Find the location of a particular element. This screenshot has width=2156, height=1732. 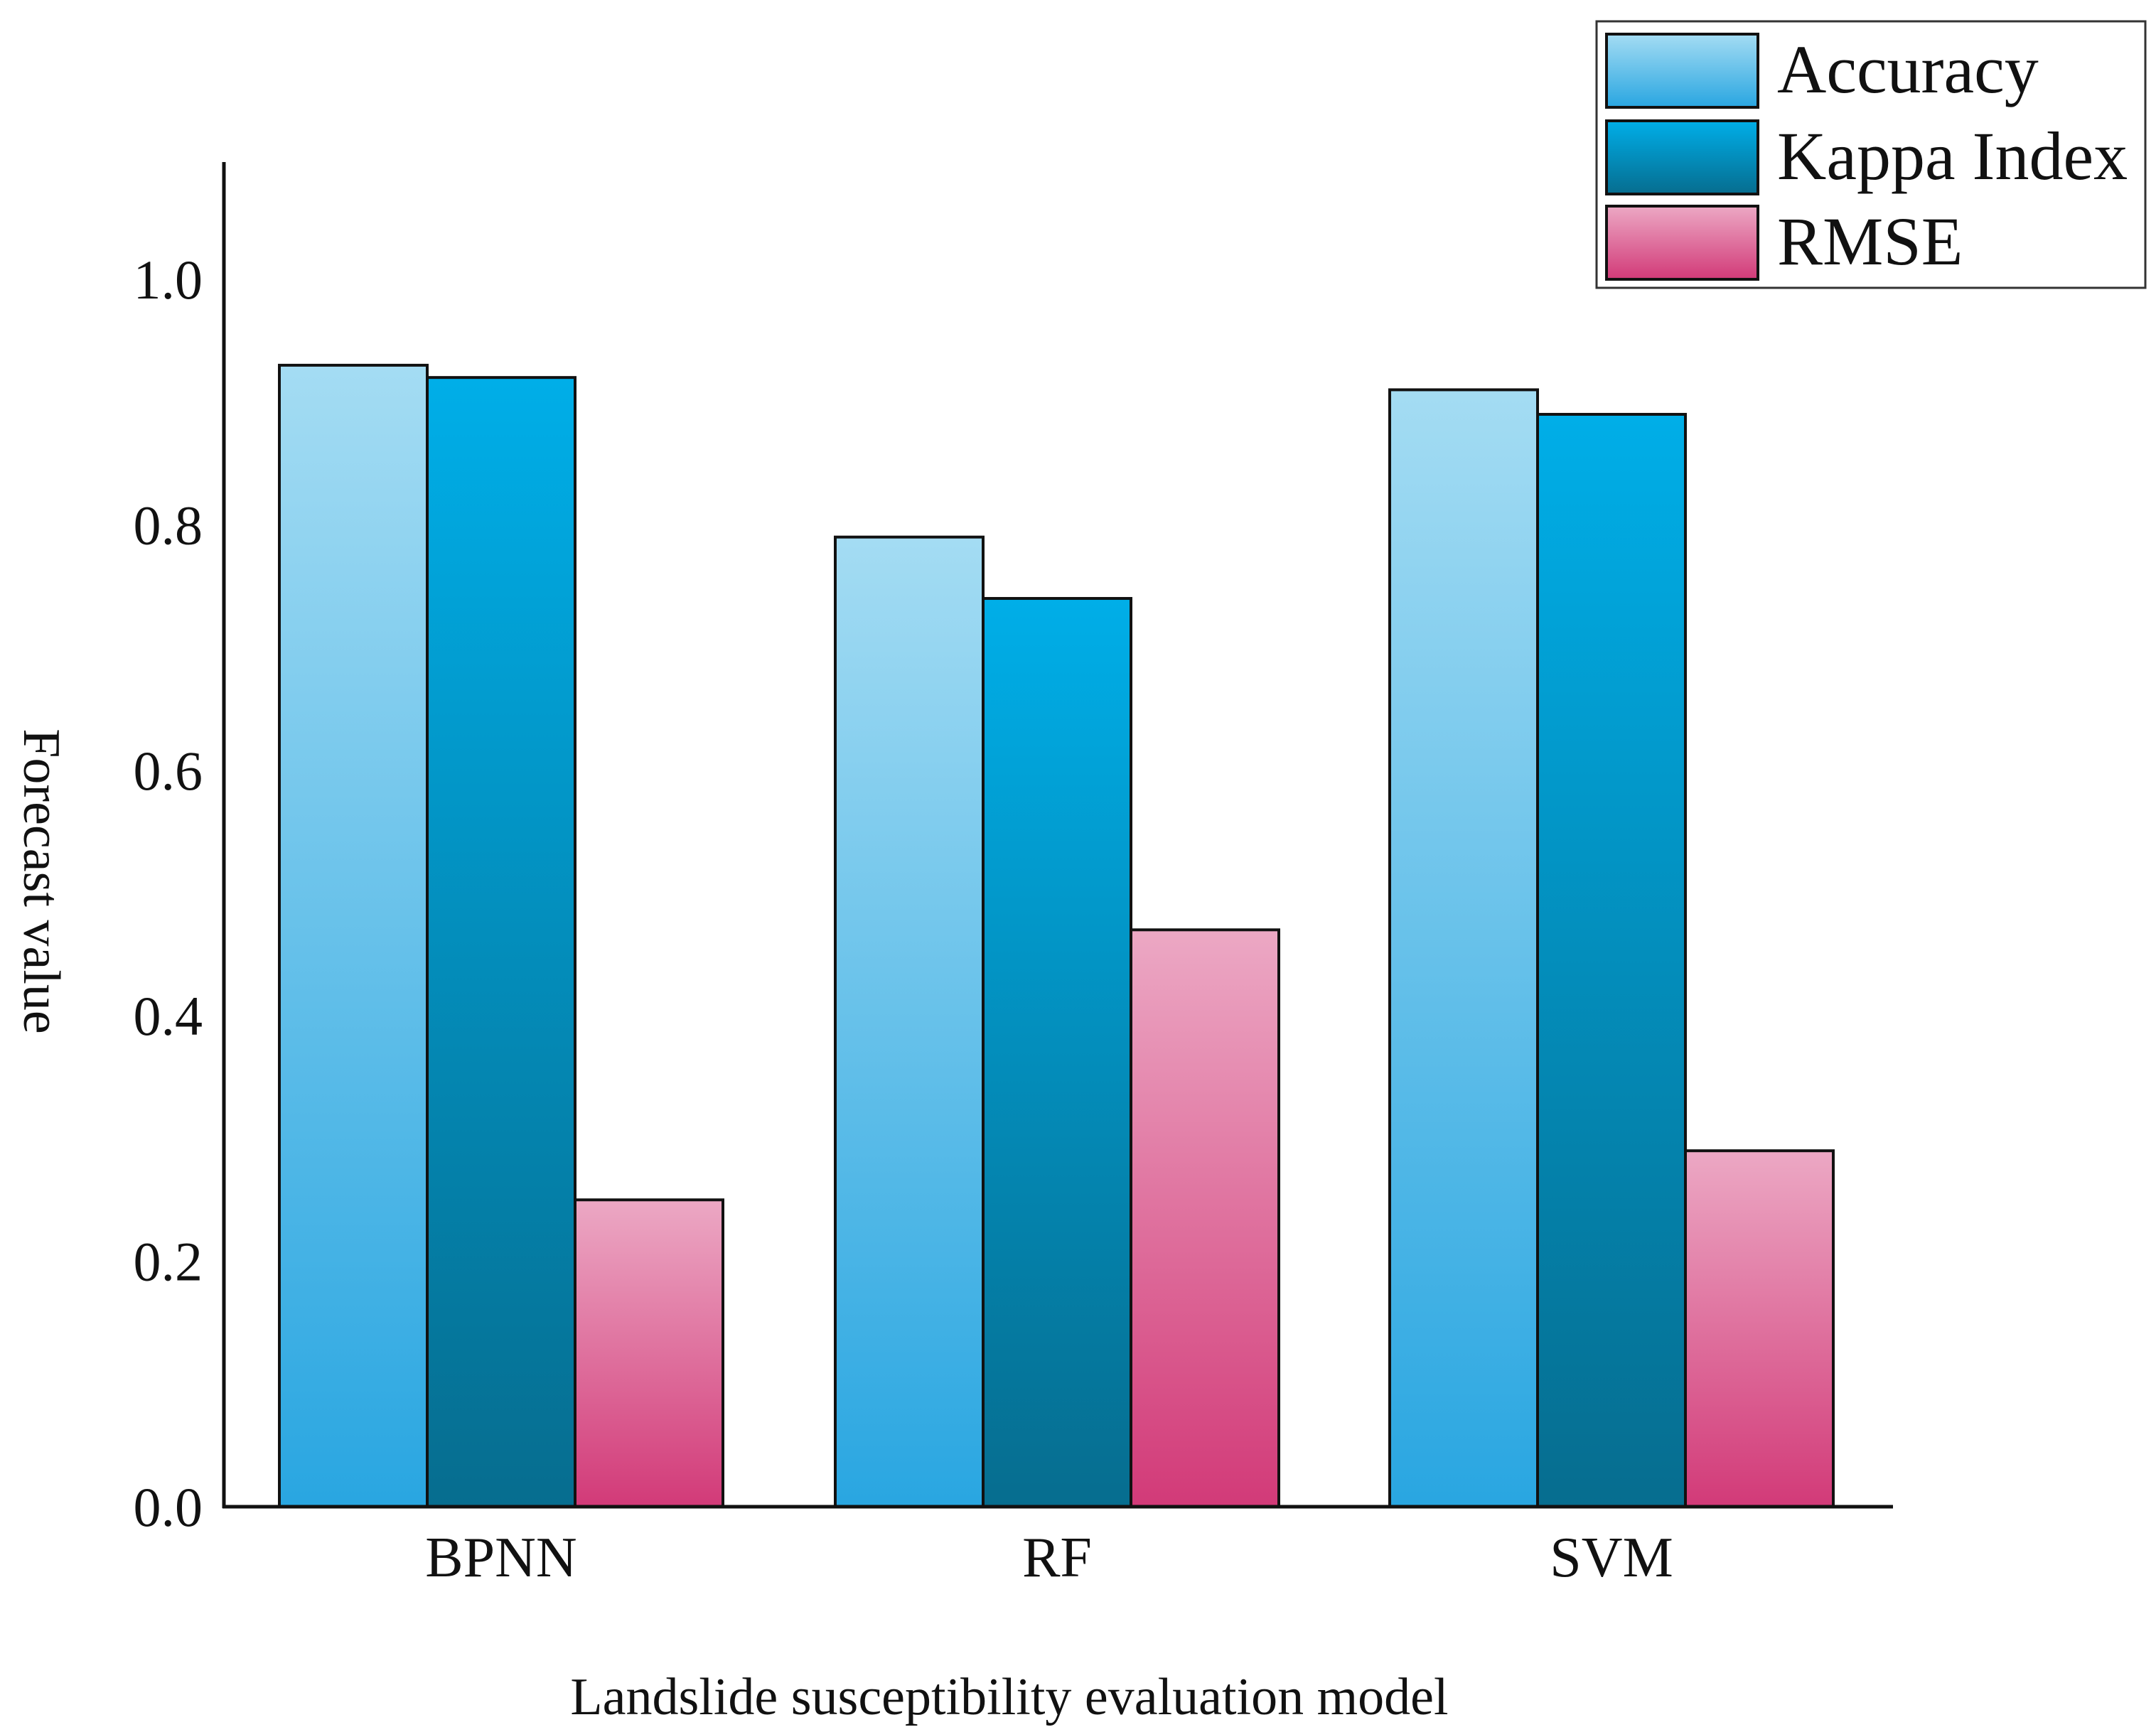

bar-bpnn-rmse is located at coordinates (649, 1353).